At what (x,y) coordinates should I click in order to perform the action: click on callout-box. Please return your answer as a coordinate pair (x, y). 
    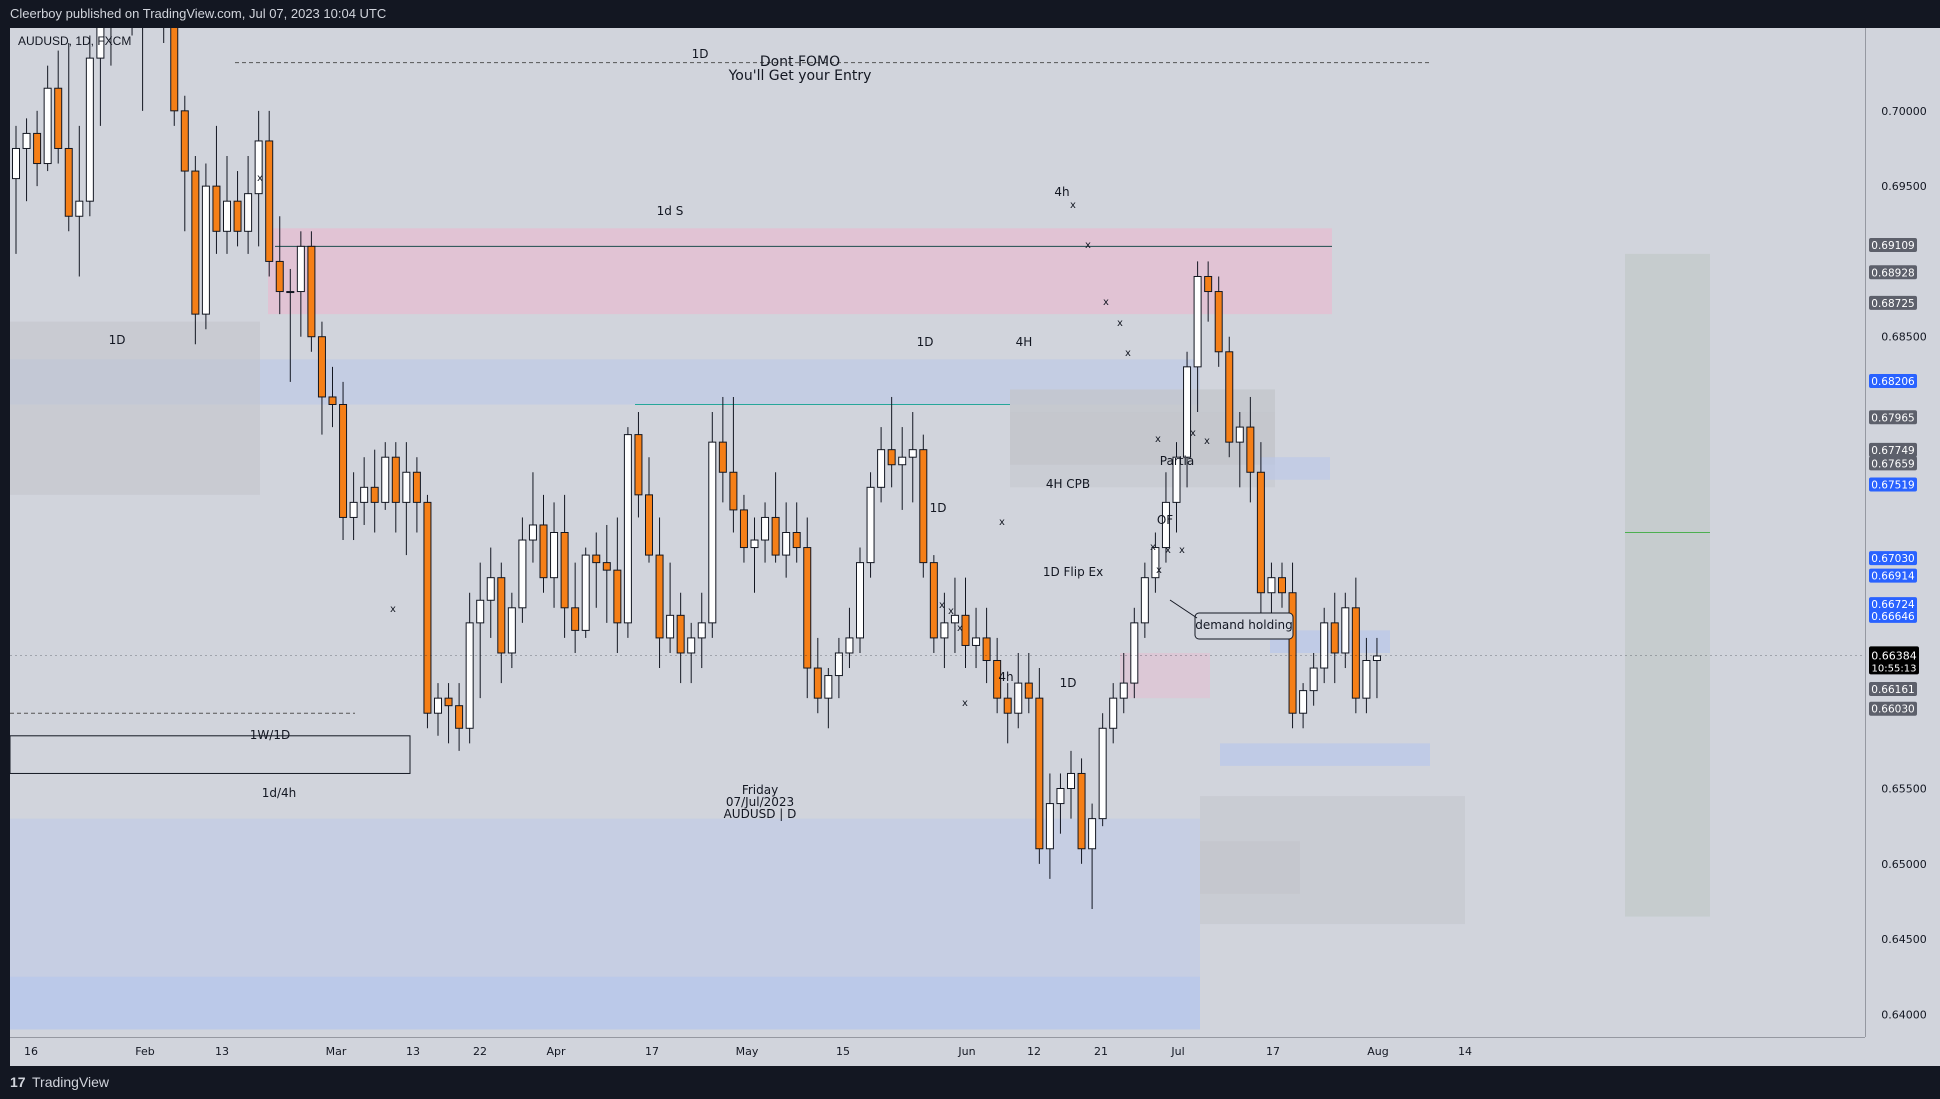
    Looking at the image, I should click on (1244, 626).